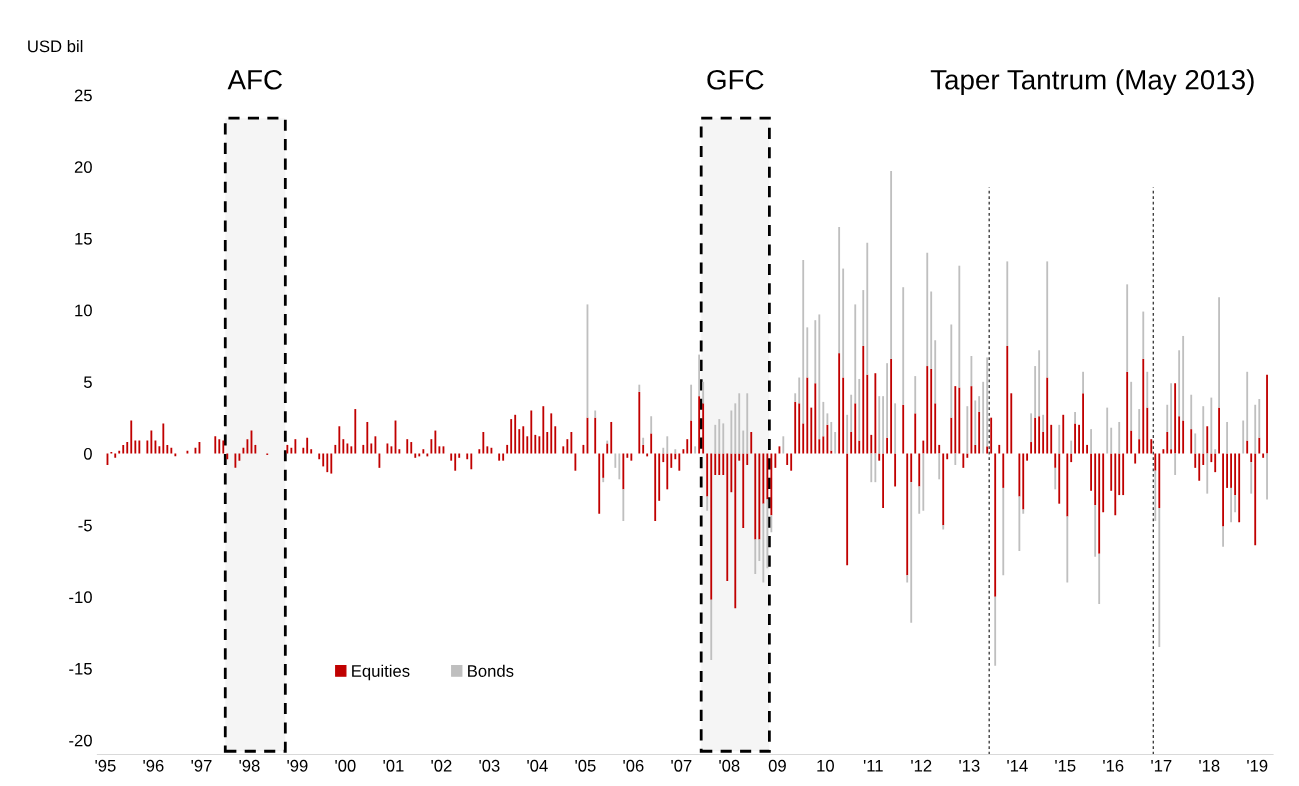 The width and height of the screenshot is (1299, 786). What do you see at coordinates (633, 765) in the screenshot?
I see `x-tick-label: '06` at bounding box center [633, 765].